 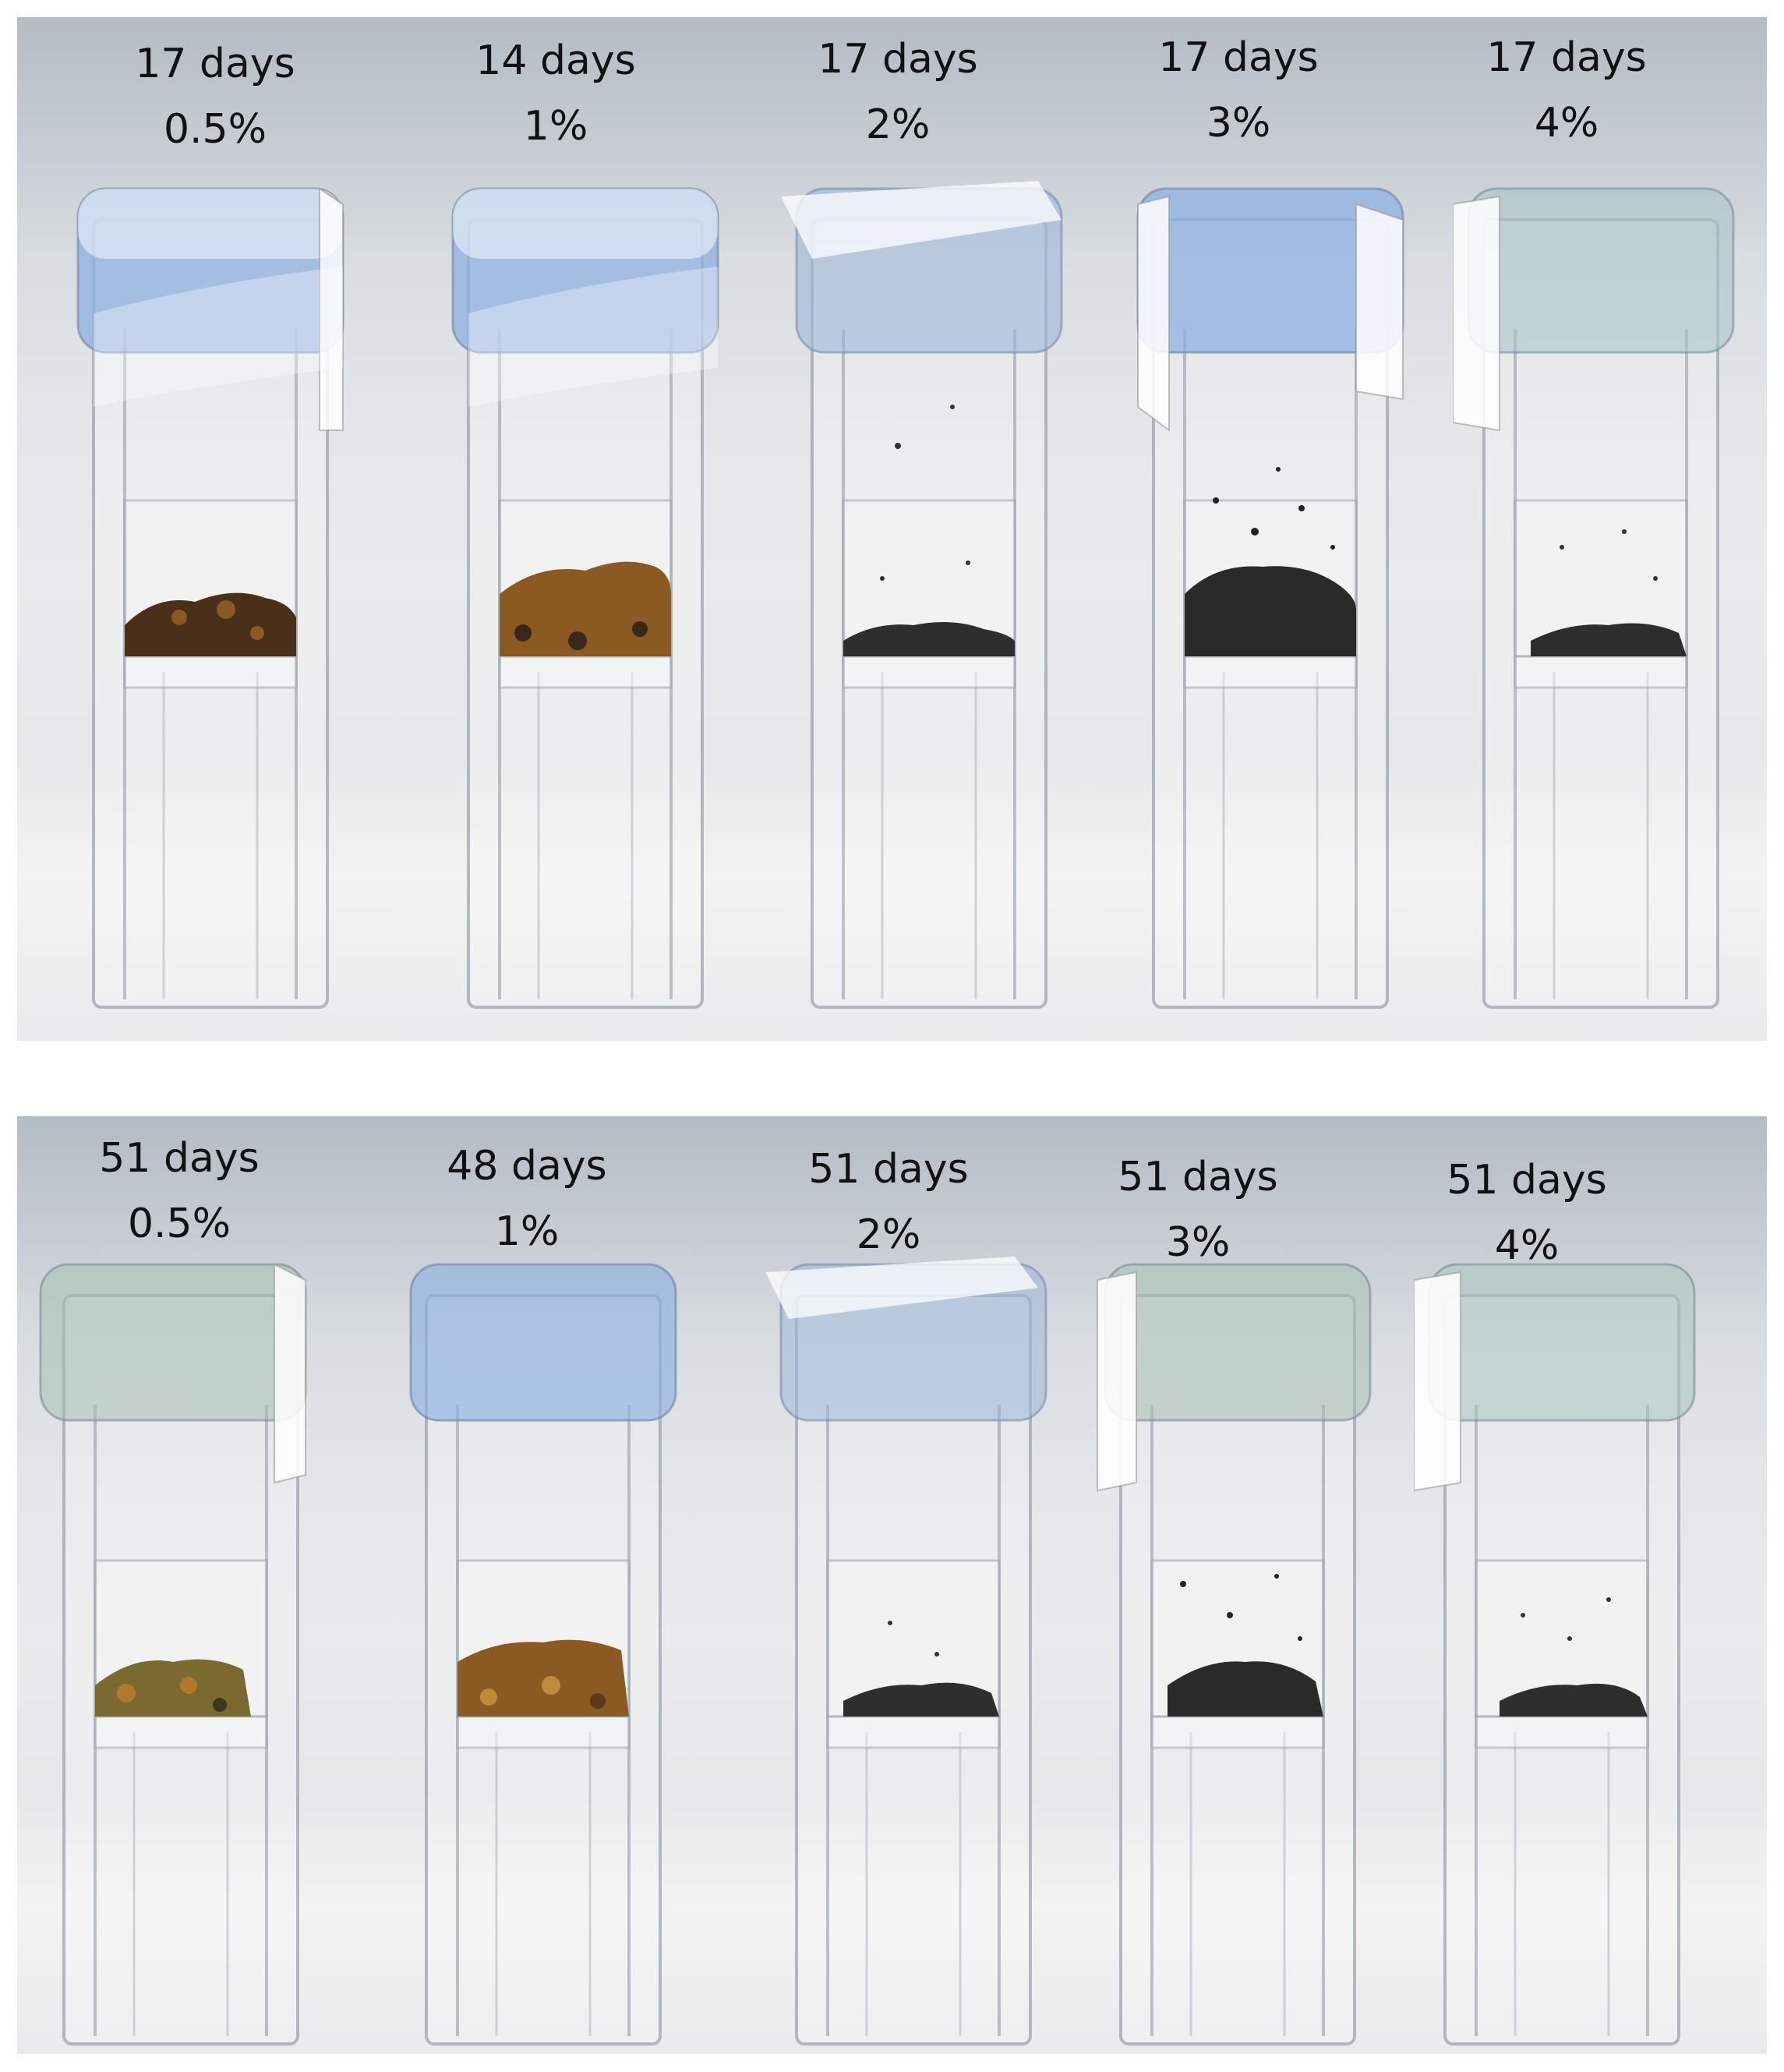 I want to click on vial-label: 51 days 0.5%, so click(x=179, y=1191).